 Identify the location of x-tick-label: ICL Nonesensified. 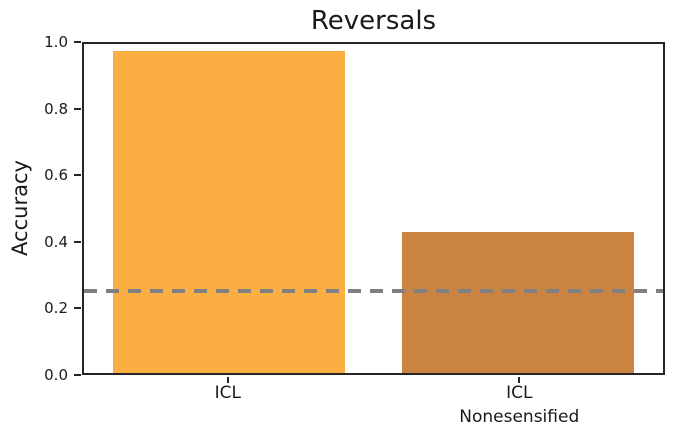
(519, 405).